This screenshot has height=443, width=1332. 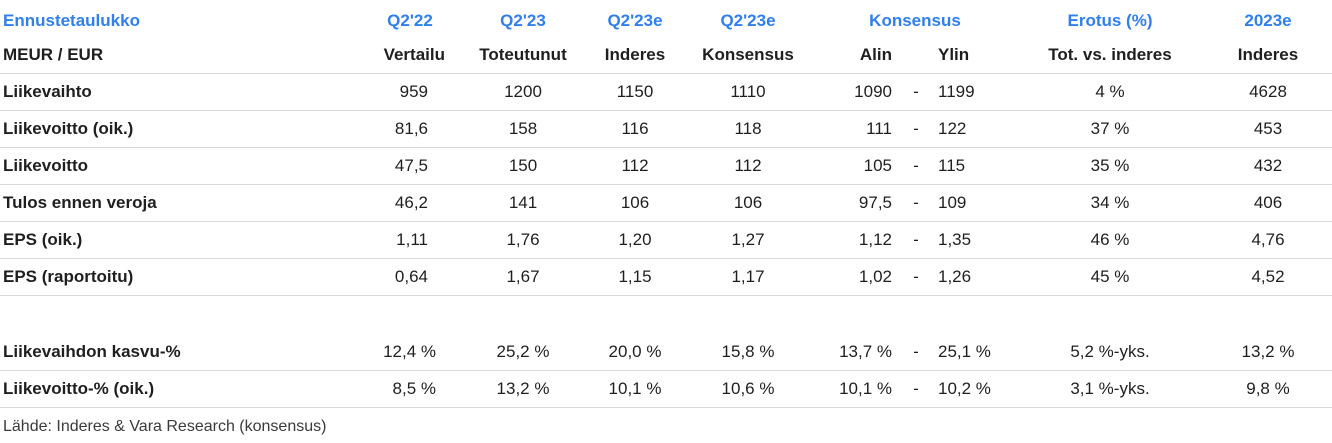 What do you see at coordinates (409, 351) in the screenshot?
I see `cell-q2-22: 12,4 %` at bounding box center [409, 351].